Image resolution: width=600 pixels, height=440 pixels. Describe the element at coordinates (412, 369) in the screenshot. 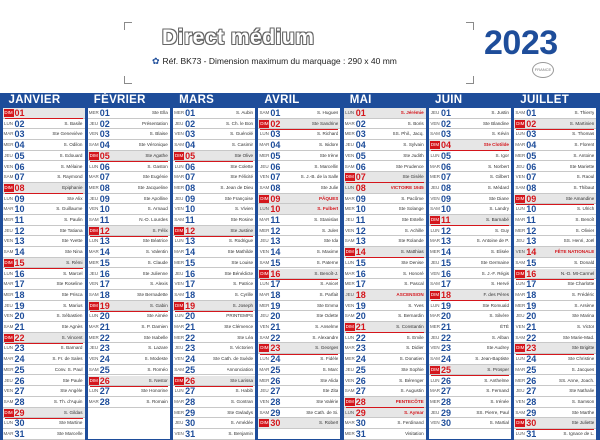

I see `saint-name: Ste Sophie` at that location.